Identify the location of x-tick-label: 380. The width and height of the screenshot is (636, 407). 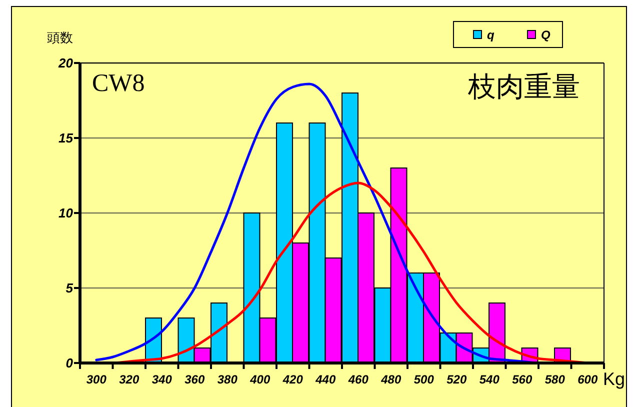
(227, 379).